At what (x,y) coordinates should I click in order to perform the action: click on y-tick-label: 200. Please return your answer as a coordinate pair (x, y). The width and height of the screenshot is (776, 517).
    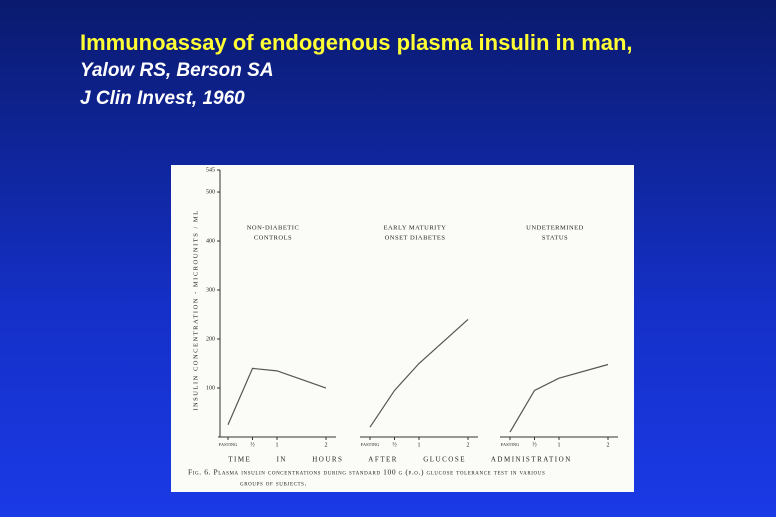
    Looking at the image, I should click on (210, 339).